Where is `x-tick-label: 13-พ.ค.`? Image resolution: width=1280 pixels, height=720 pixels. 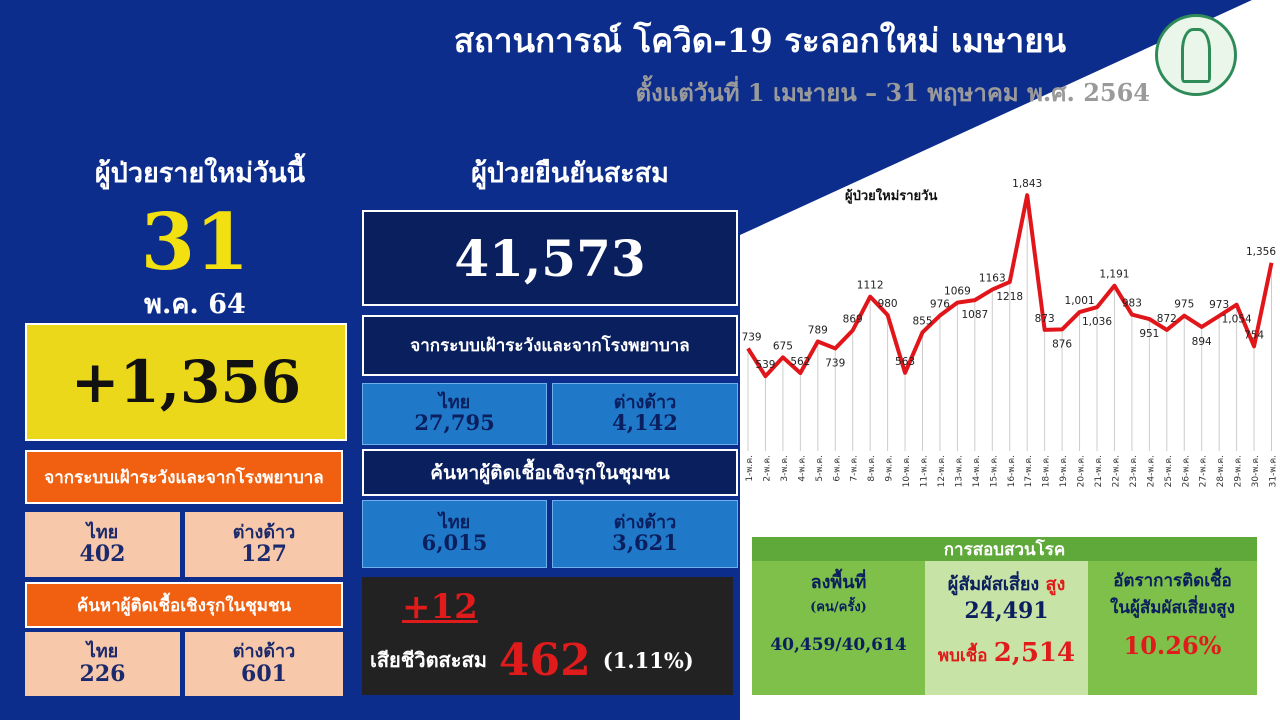 x-tick-label: 13-พ.ค. is located at coordinates (959, 471).